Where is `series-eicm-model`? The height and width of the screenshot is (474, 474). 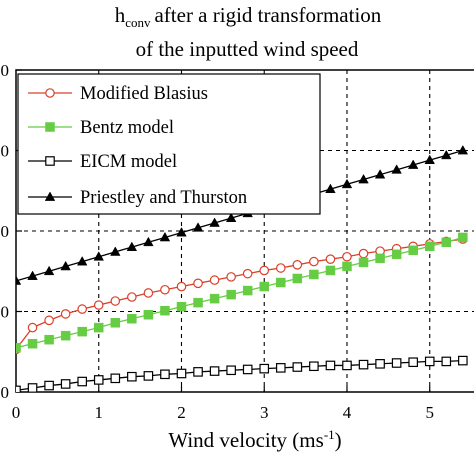
series-eicm-model is located at coordinates (242, 373).